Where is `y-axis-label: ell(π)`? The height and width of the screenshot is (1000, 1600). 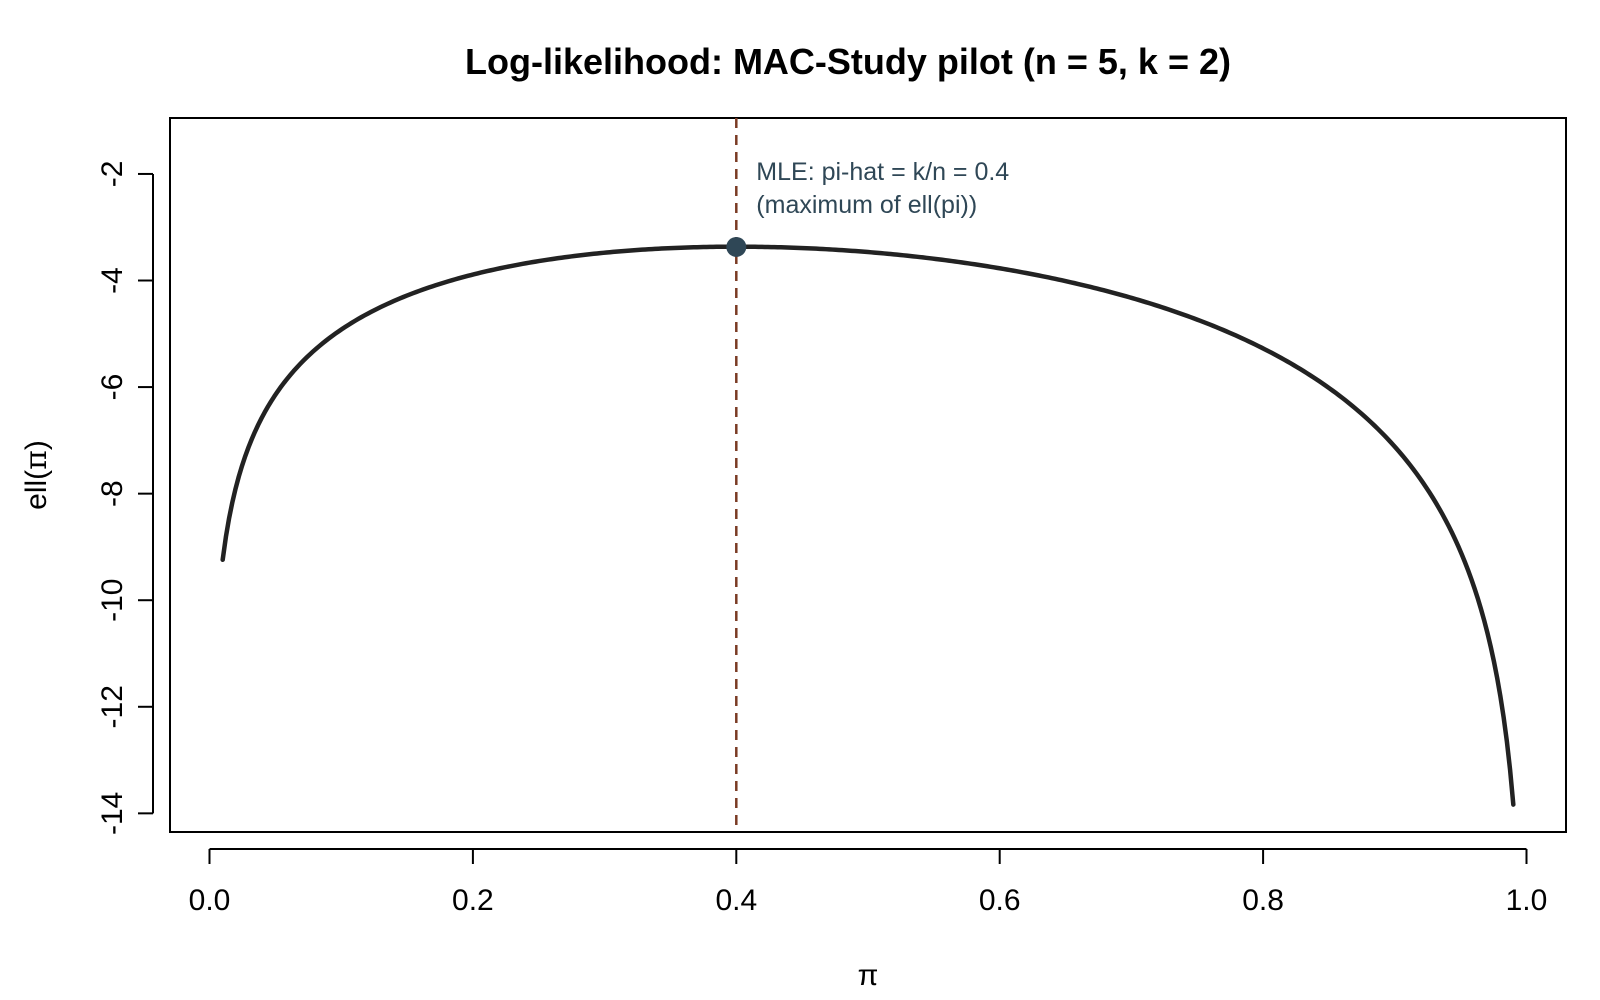 y-axis-label: ell(π) is located at coordinates (36, 475).